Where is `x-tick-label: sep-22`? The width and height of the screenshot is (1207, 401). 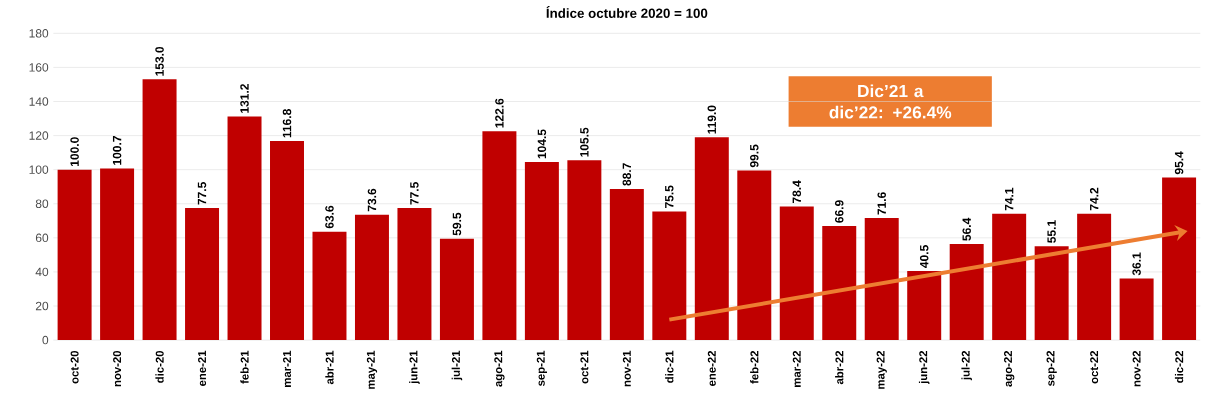 x-tick-label: sep-22 is located at coordinates (1051, 368).